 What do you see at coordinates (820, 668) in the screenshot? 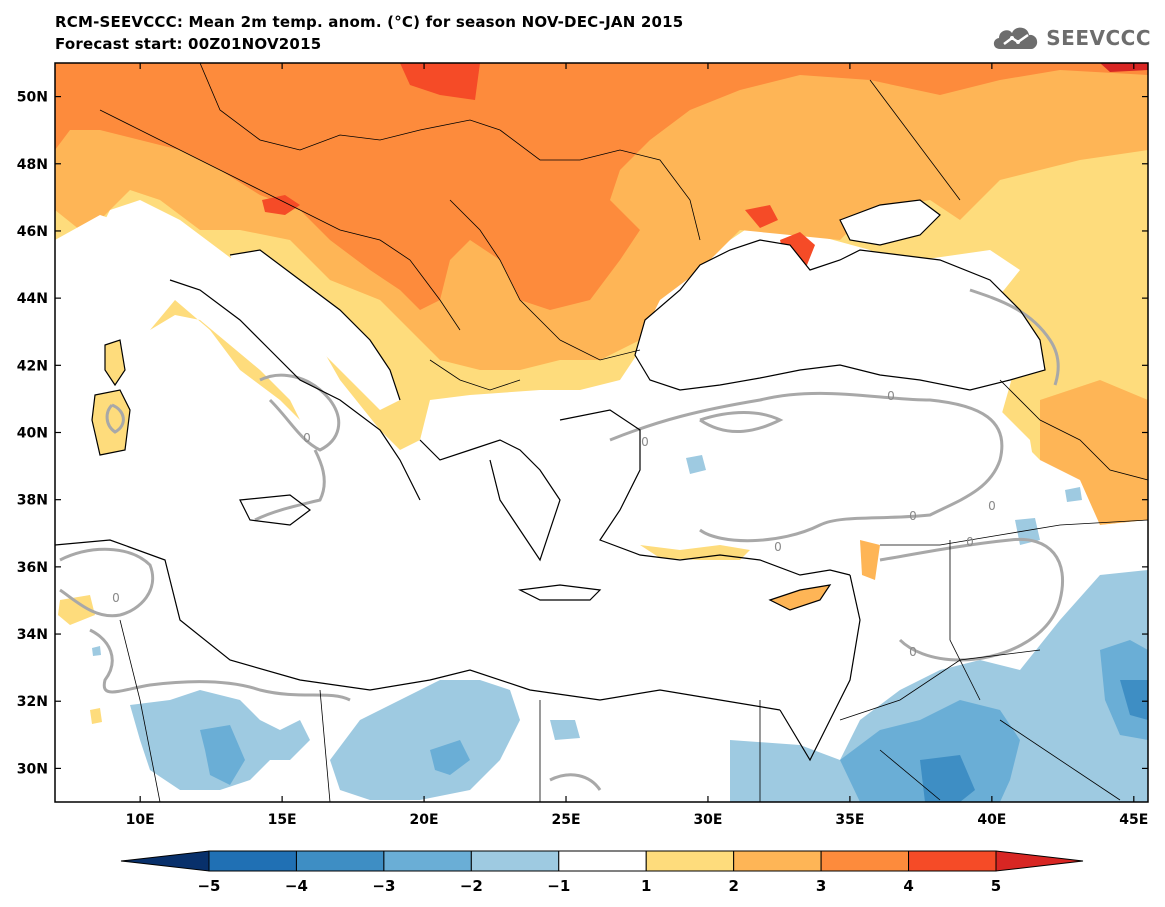
I see `levant-coast` at bounding box center [820, 668].